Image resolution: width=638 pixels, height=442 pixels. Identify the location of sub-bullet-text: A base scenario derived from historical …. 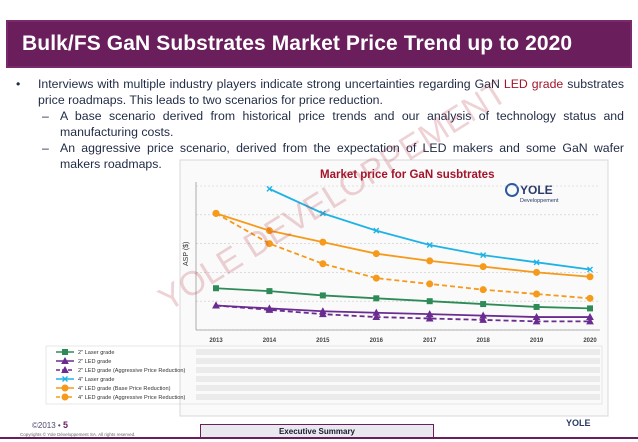
(342, 124).